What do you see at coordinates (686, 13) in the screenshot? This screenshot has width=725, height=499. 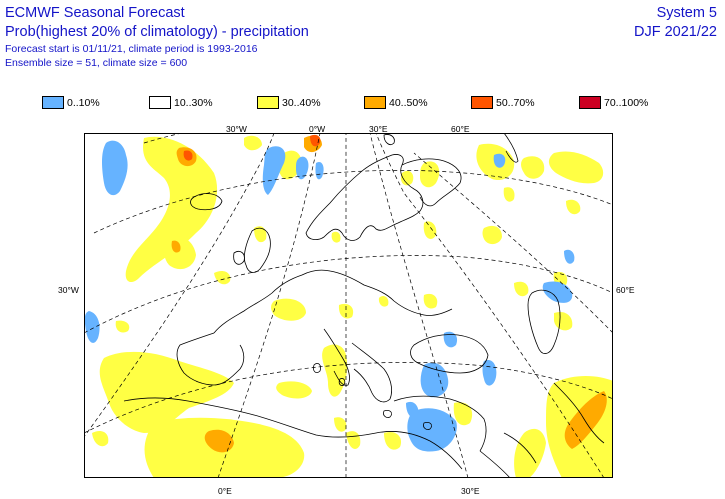 I see `system-label: System 5` at bounding box center [686, 13].